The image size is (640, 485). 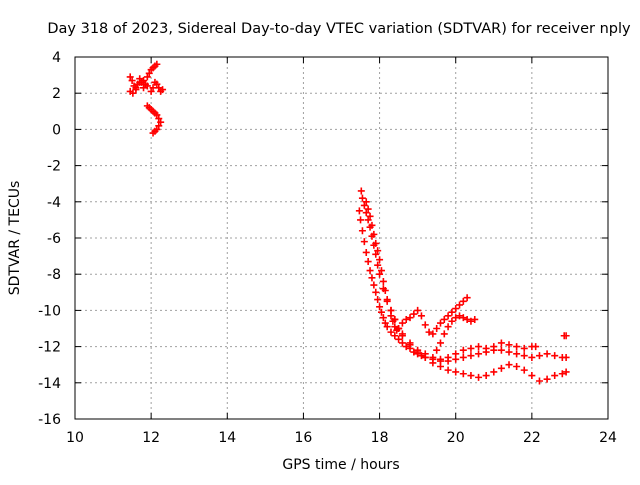 I want to click on y-tick-label: -10, so click(x=49, y=311).